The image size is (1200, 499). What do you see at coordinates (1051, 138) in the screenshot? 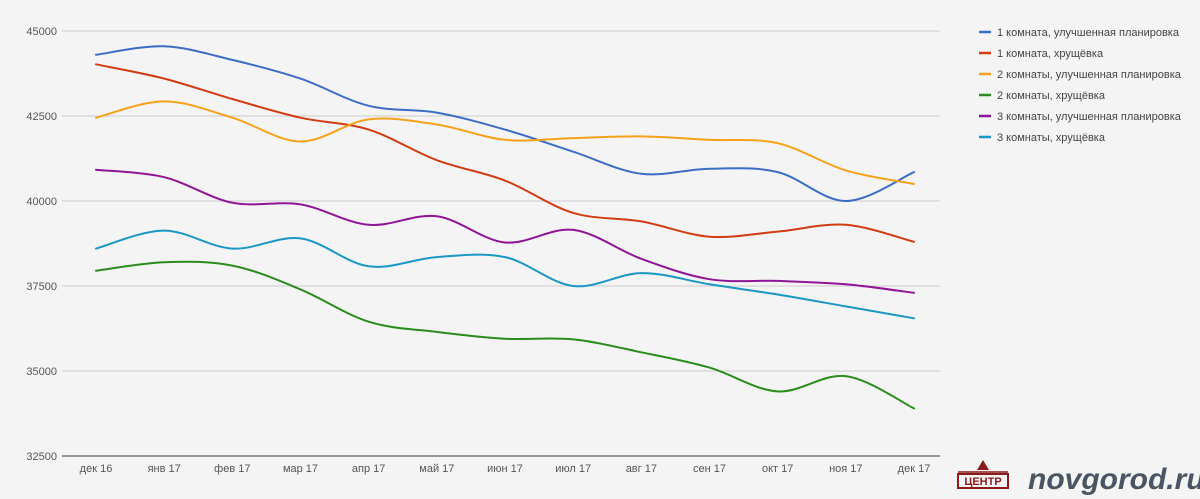
I see `legend-label: 3 комнаты, хрущёвка` at bounding box center [1051, 138].